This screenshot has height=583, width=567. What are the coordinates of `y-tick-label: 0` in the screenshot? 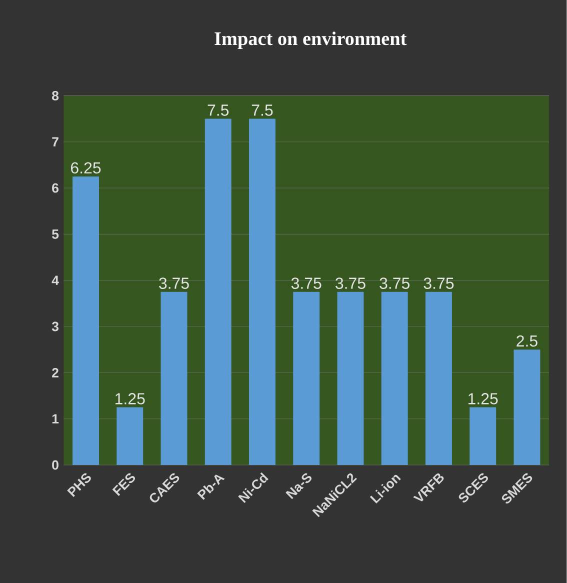 It's located at (55, 465).